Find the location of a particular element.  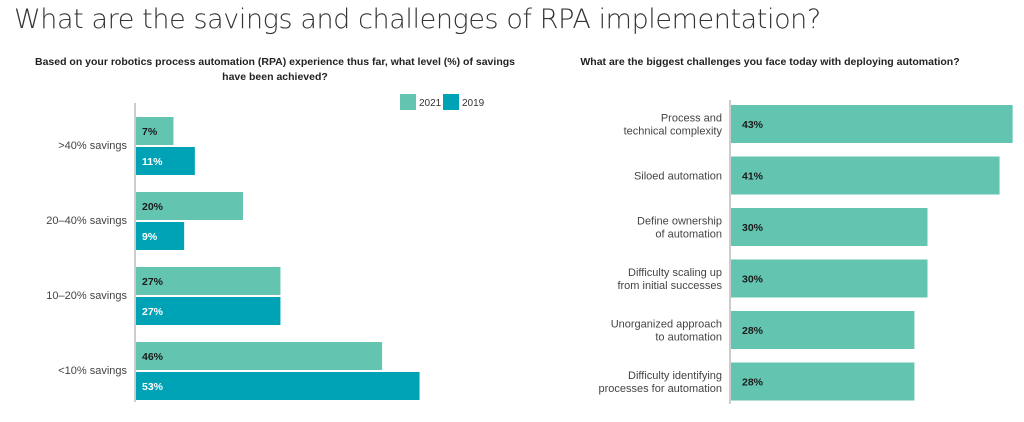

savings-category-label: >40% savings is located at coordinates (92, 146).